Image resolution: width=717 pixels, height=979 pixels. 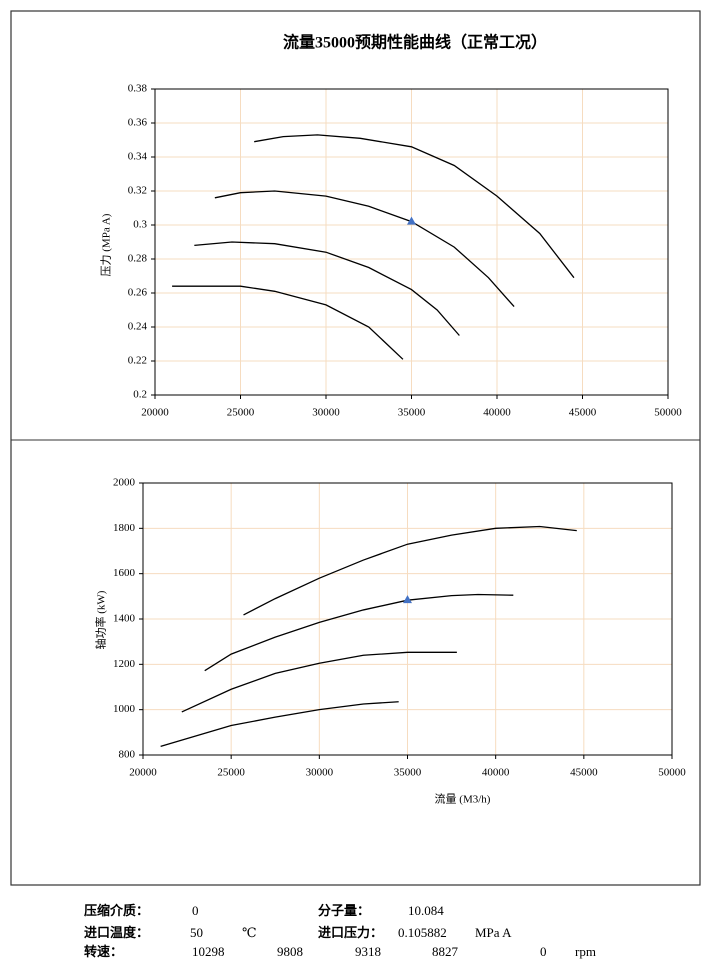 What do you see at coordinates (106, 244) in the screenshot?
I see `y-axis-label: 压力 (MPa A)` at bounding box center [106, 244].